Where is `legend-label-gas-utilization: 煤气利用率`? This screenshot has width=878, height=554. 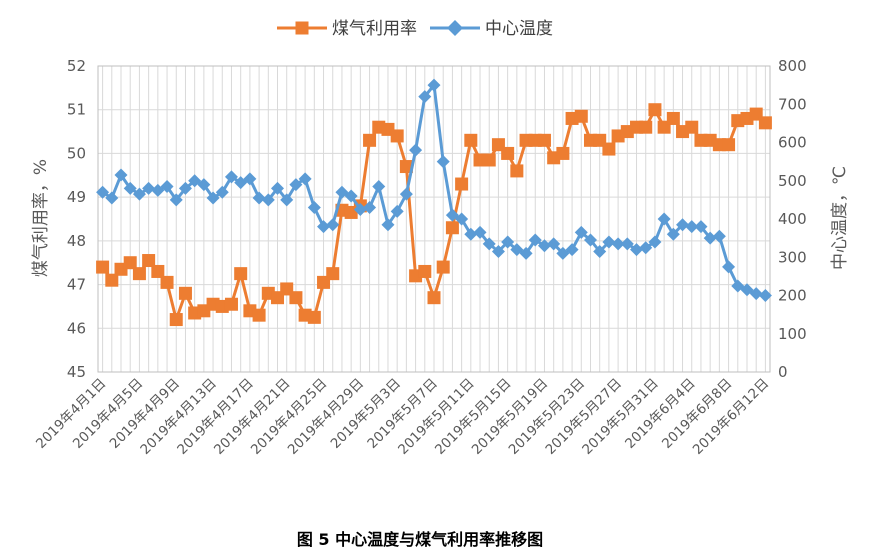
legend-label-gas-utilization: 煤气利用率 is located at coordinates (374, 29).